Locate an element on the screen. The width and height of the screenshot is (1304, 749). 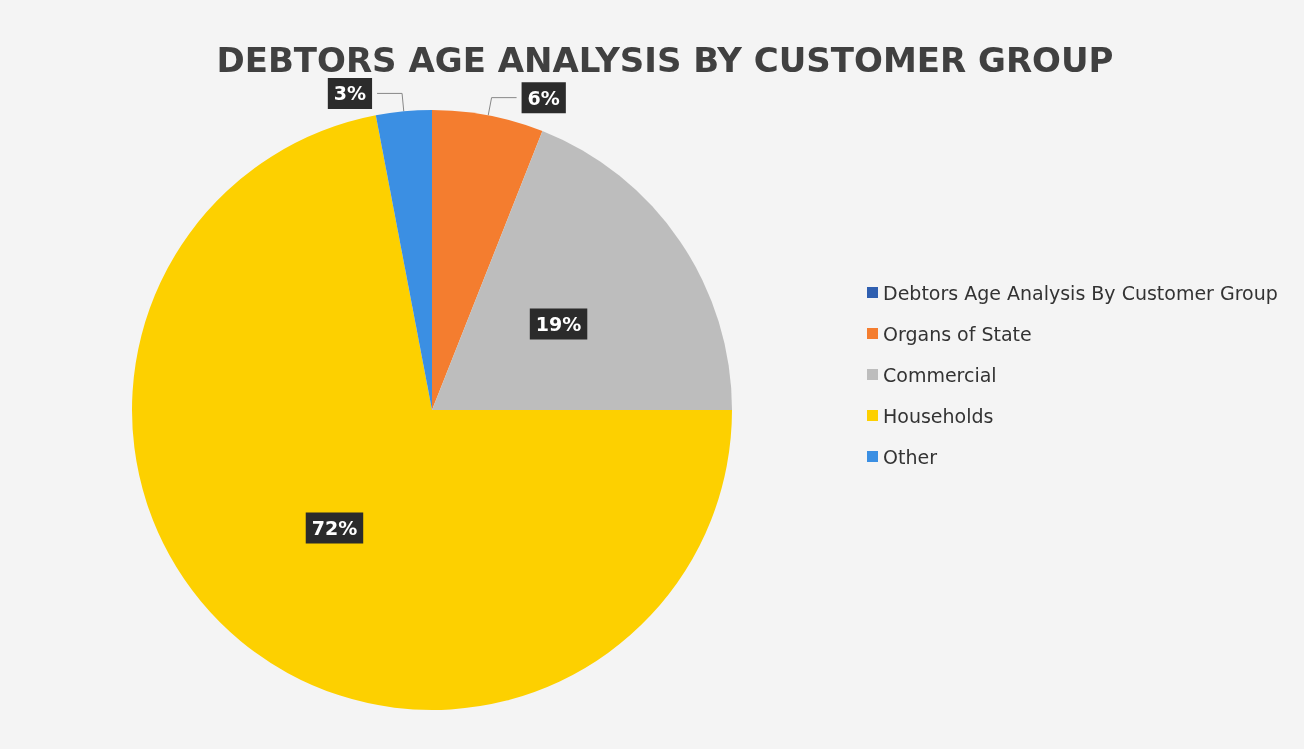
data-label: 3% is located at coordinates (350, 93).